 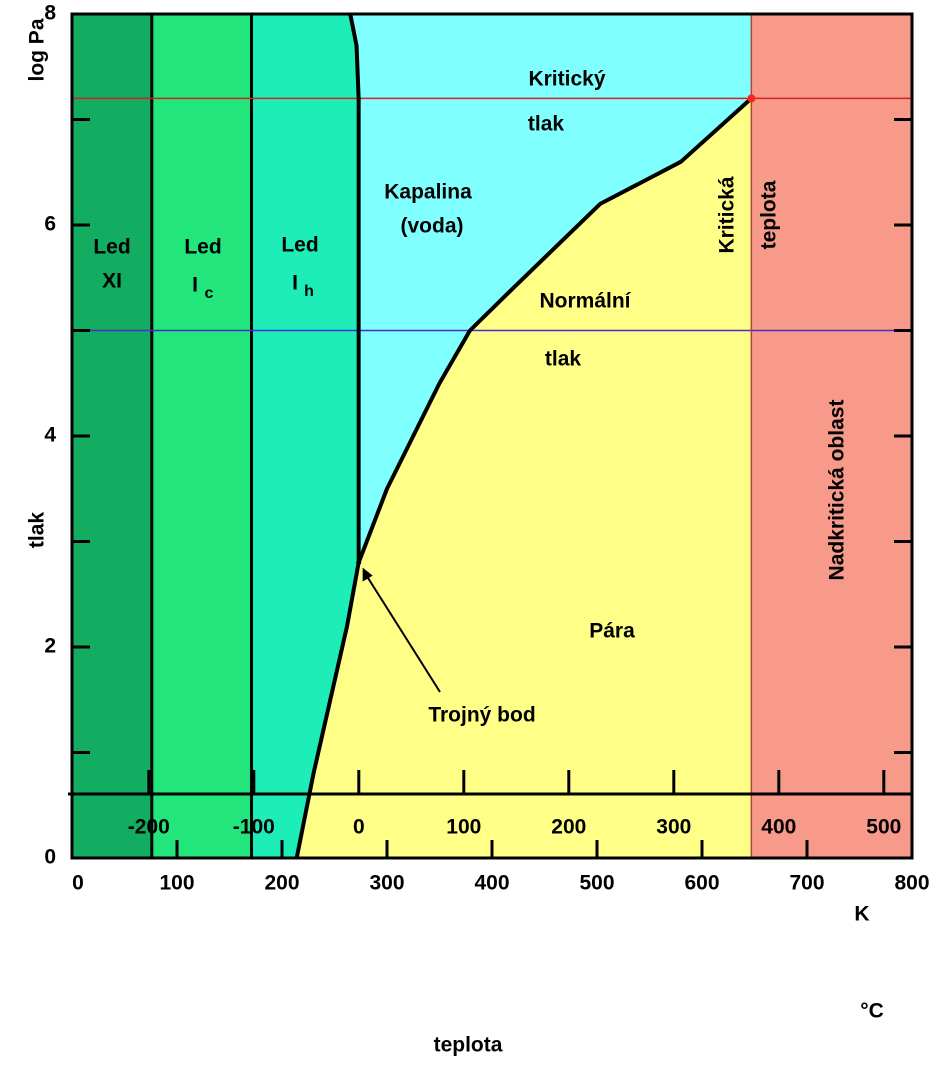 What do you see at coordinates (596, 883) in the screenshot?
I see `x-tick-label: 500` at bounding box center [596, 883].